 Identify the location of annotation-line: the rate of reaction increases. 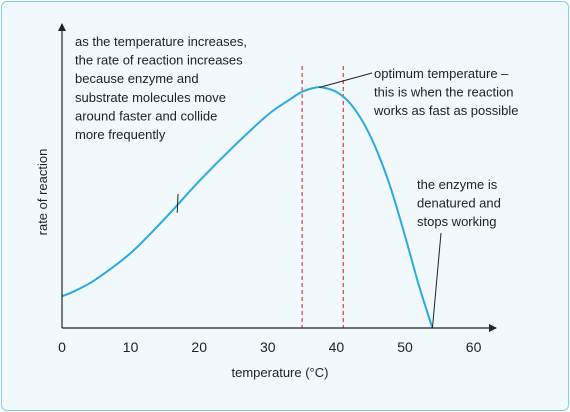
(159, 60).